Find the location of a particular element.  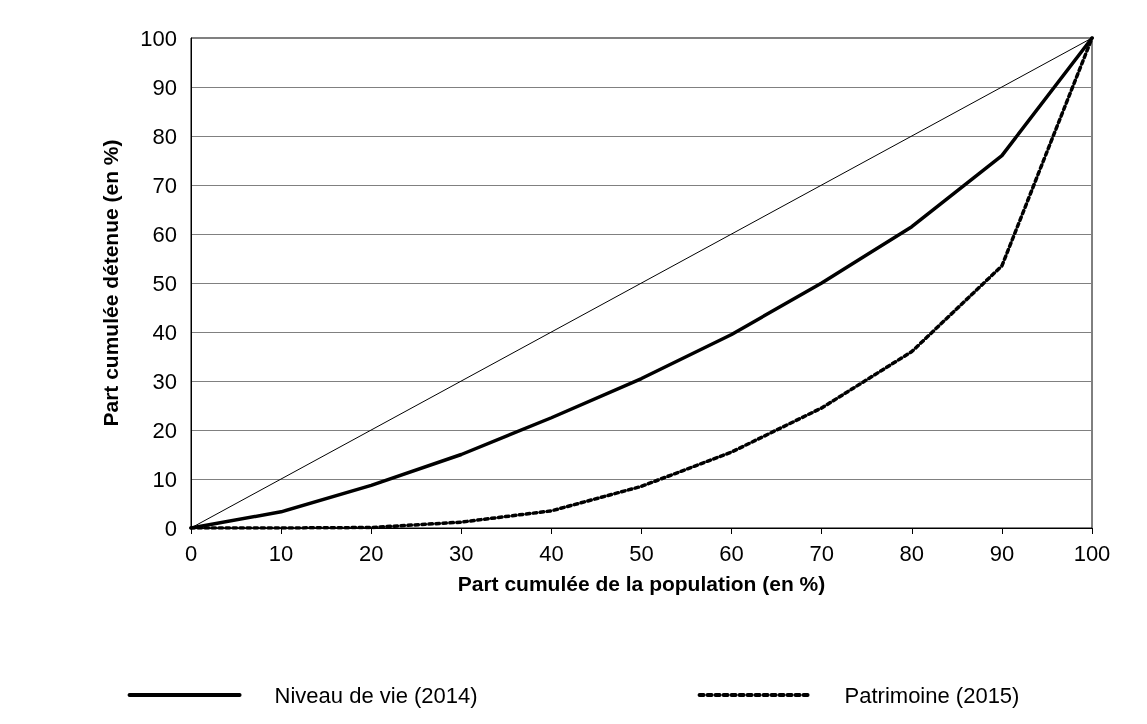

x-tick-label: 40 is located at coordinates (551, 553).